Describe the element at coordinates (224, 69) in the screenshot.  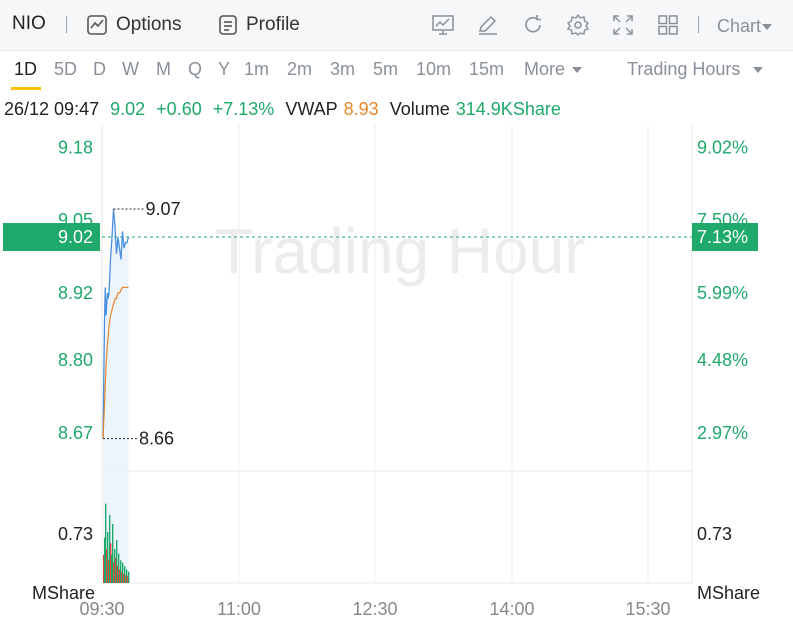
I see `period-y: Y` at that location.